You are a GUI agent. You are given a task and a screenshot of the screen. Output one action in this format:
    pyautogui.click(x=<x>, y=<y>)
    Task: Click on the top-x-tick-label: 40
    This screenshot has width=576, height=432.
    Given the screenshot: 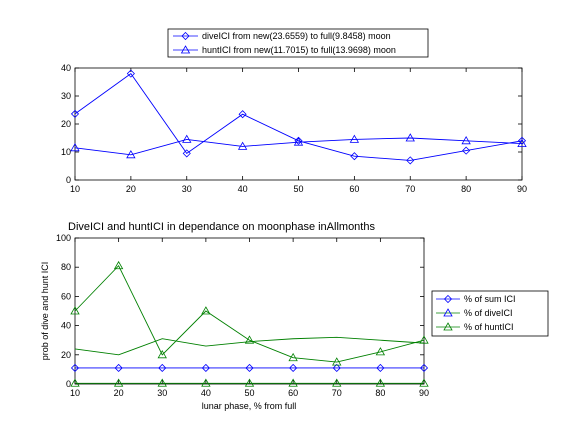 What is the action you would take?
    pyautogui.click(x=243, y=189)
    